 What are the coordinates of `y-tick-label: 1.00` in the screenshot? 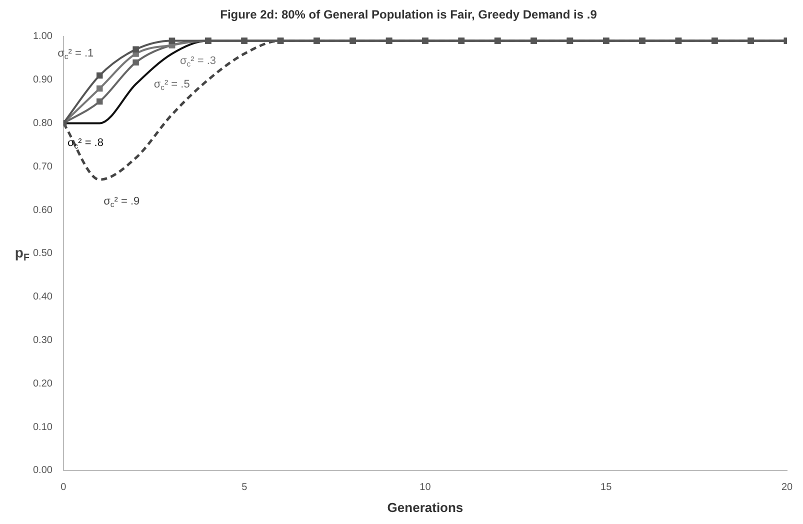 It's located at (42, 36).